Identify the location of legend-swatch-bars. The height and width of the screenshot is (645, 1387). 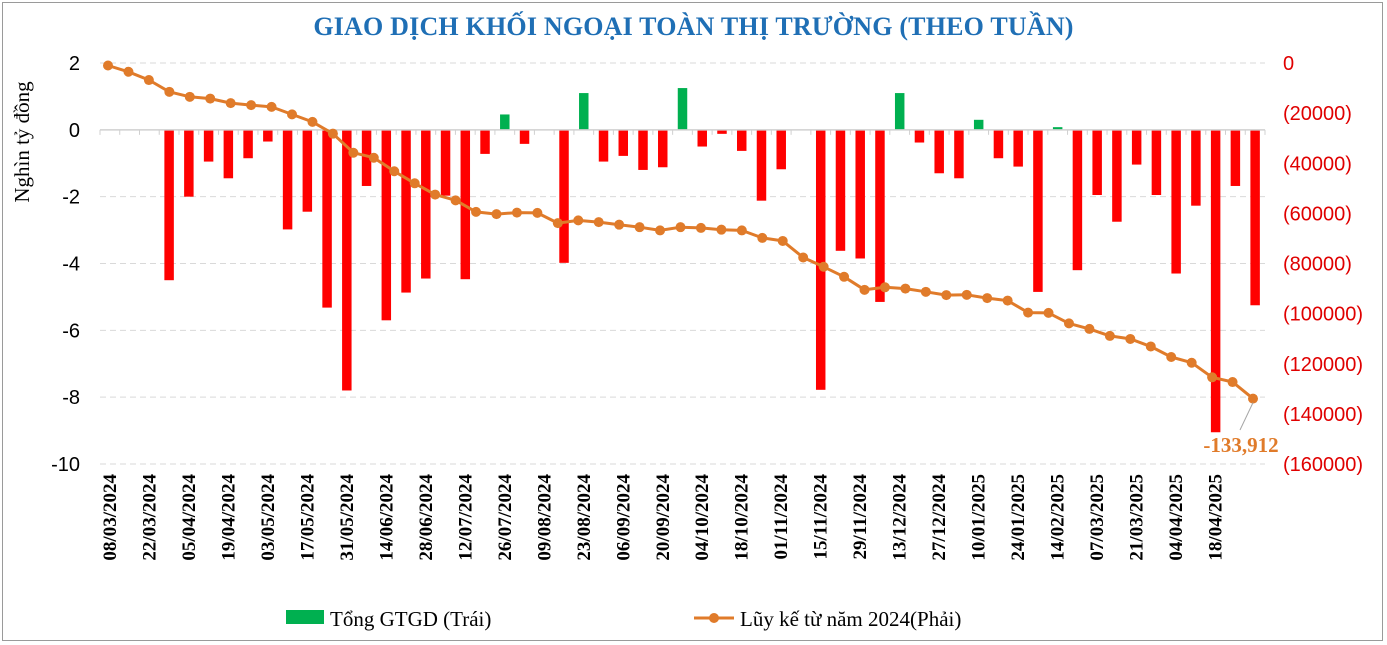
(305, 617).